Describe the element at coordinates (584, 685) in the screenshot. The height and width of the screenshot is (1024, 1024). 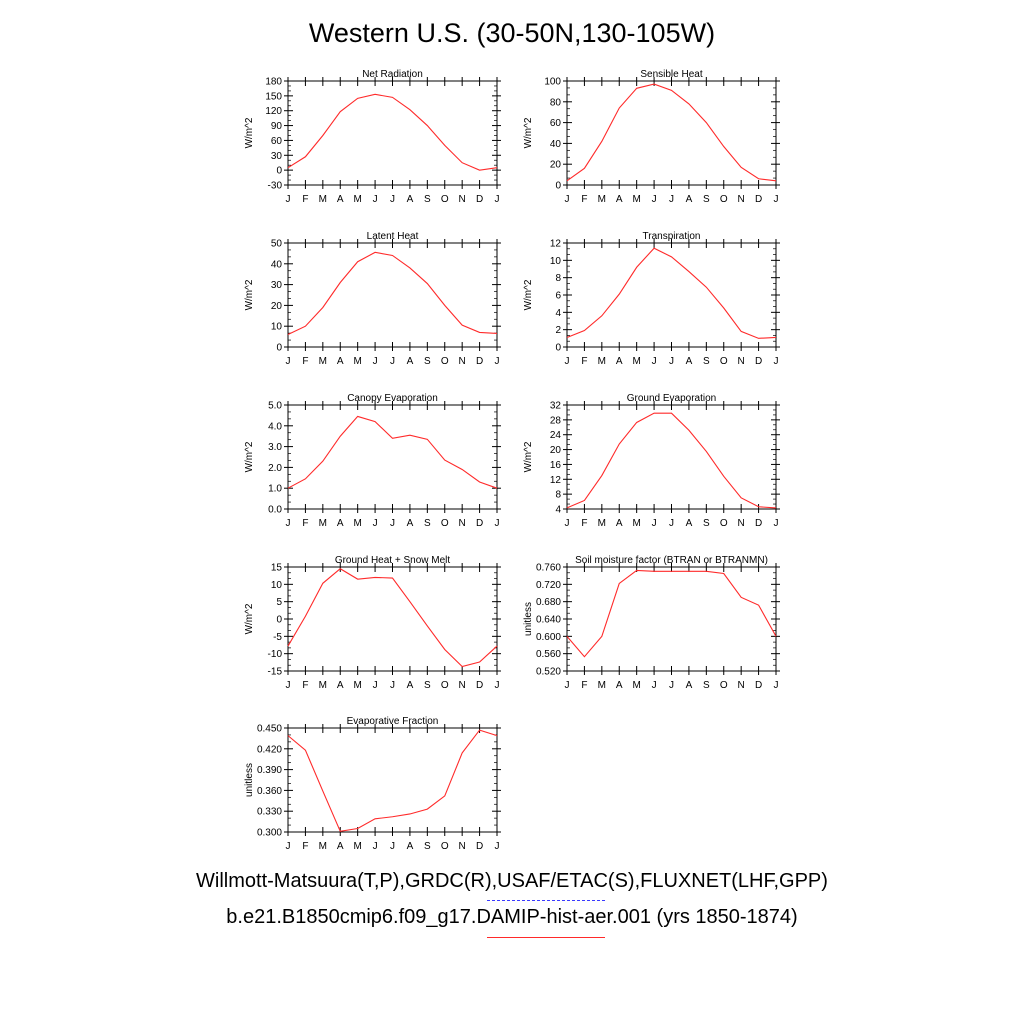
I see `soil-moisture-factor-btran-or-btranmn-xtick-label: F` at that location.